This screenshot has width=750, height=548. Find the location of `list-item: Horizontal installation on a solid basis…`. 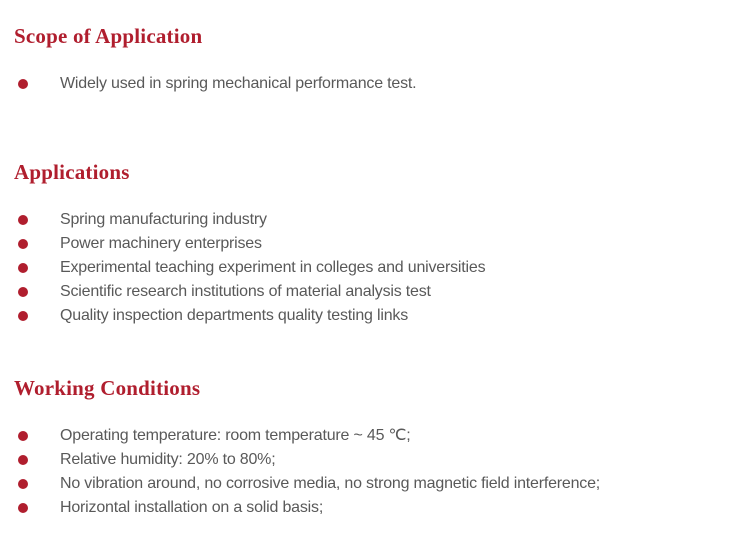

list-item: Horizontal installation on a solid basis… is located at coordinates (375, 508).